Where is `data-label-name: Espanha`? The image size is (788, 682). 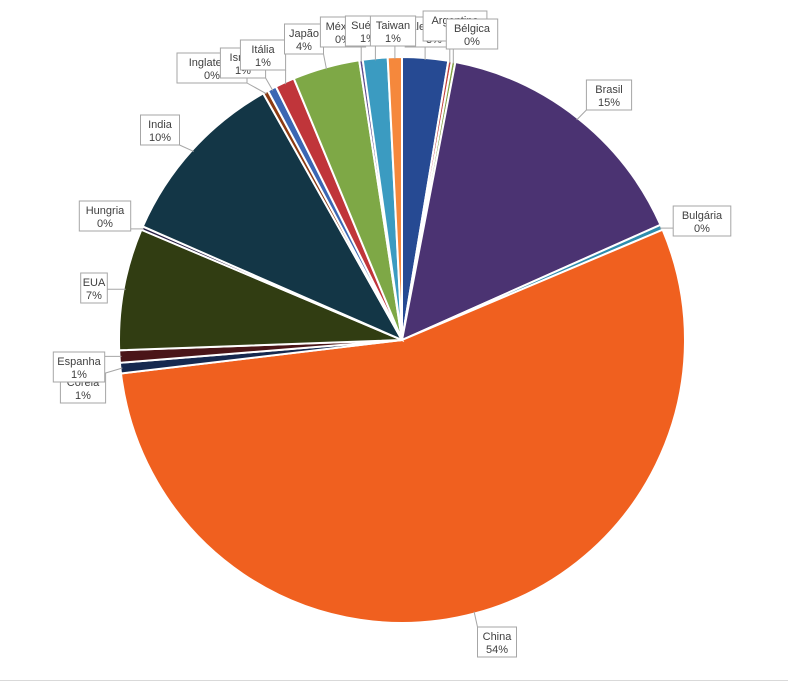 data-label-name: Espanha is located at coordinates (79, 362).